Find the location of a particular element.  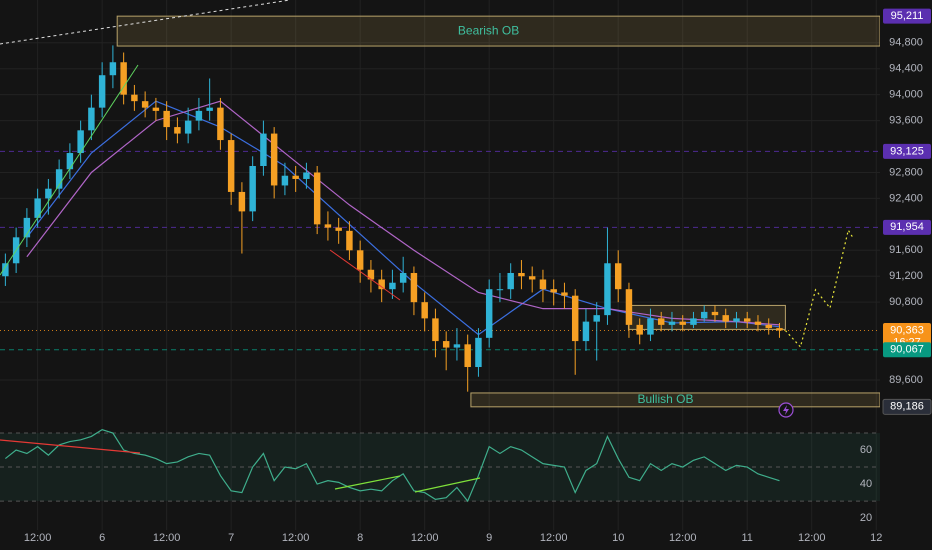

price-badge-label: 90,363 is located at coordinates (907, 330).